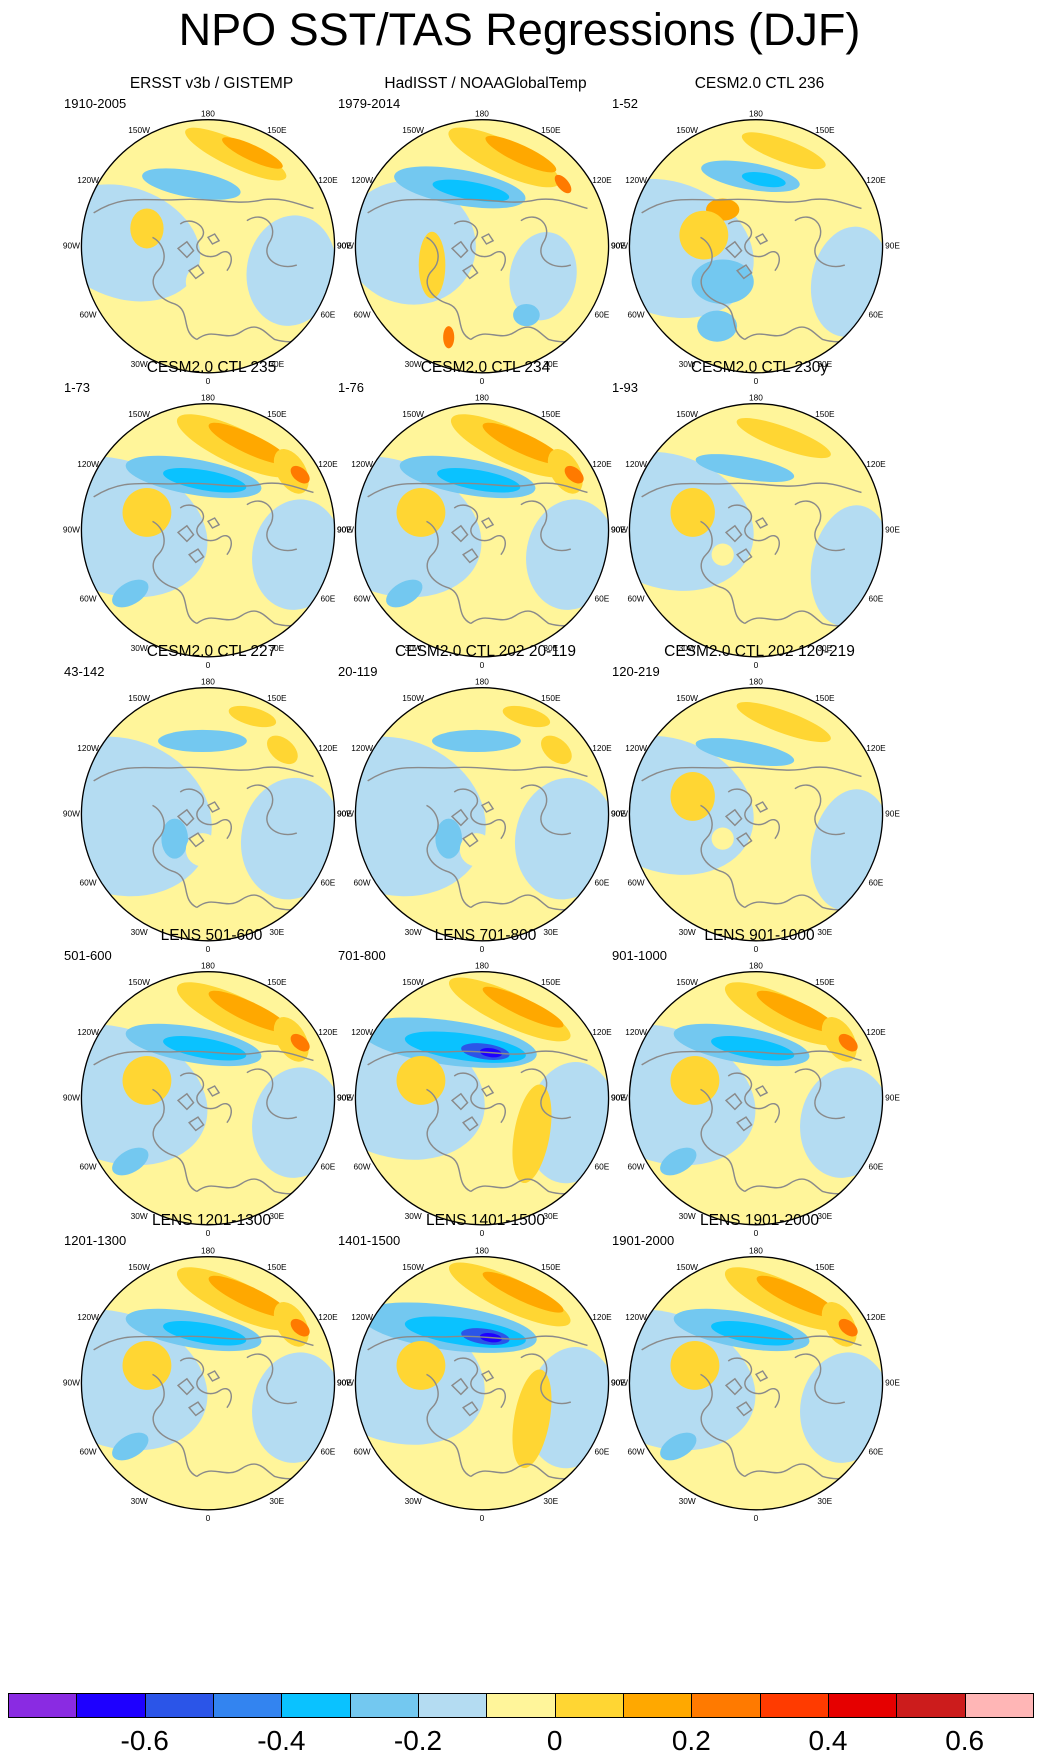  Describe the element at coordinates (519, 29) in the screenshot. I see `figure-title: NPO SST/TAS Regressions (DJF)` at that location.